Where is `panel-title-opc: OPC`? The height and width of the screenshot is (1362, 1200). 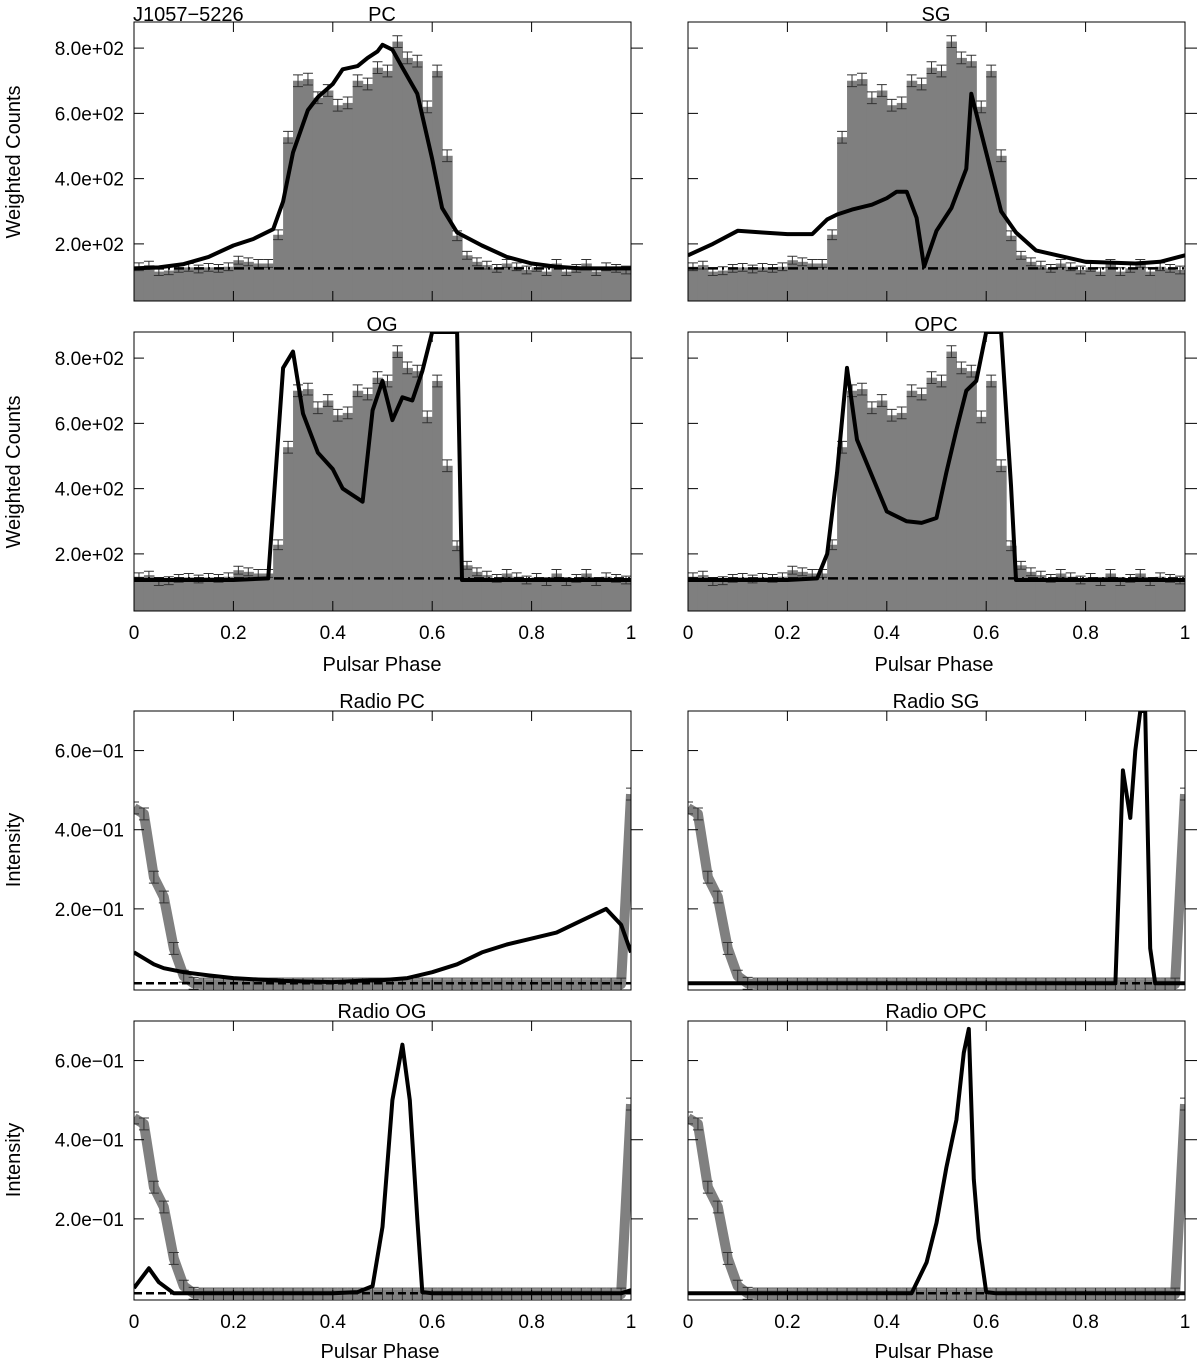
panel-title-opc: OPC is located at coordinates (935, 325).